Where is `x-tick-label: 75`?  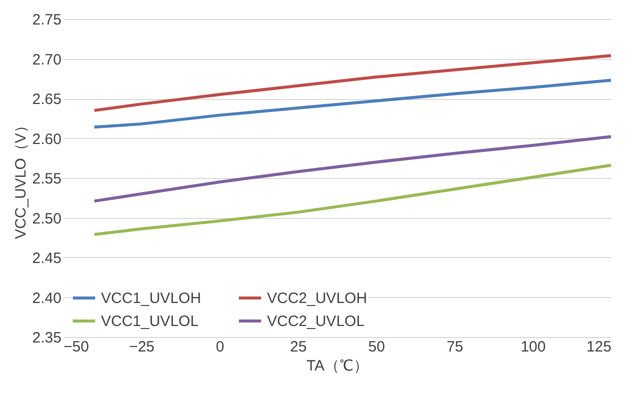
x-tick-label: 75 is located at coordinates (455, 347).